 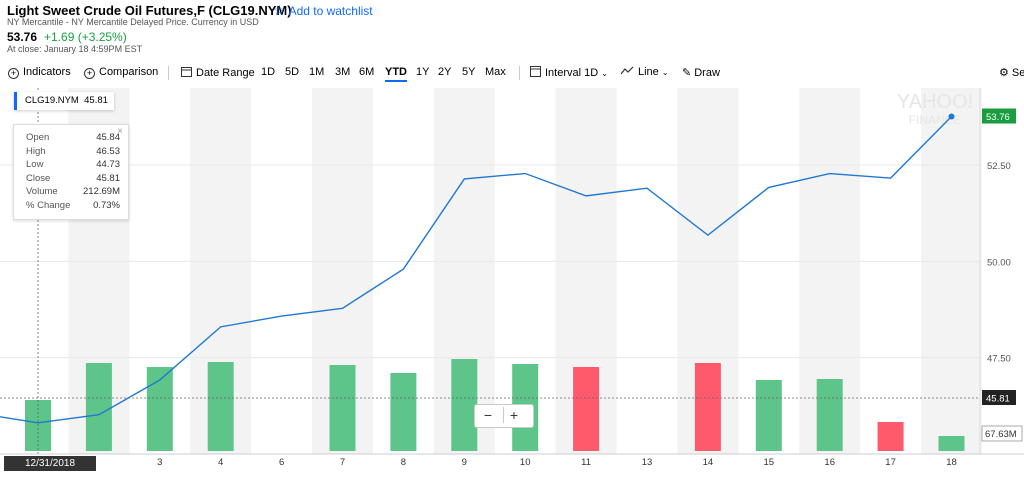 What do you see at coordinates (159, 462) in the screenshot?
I see `x-tick-label: 3` at bounding box center [159, 462].